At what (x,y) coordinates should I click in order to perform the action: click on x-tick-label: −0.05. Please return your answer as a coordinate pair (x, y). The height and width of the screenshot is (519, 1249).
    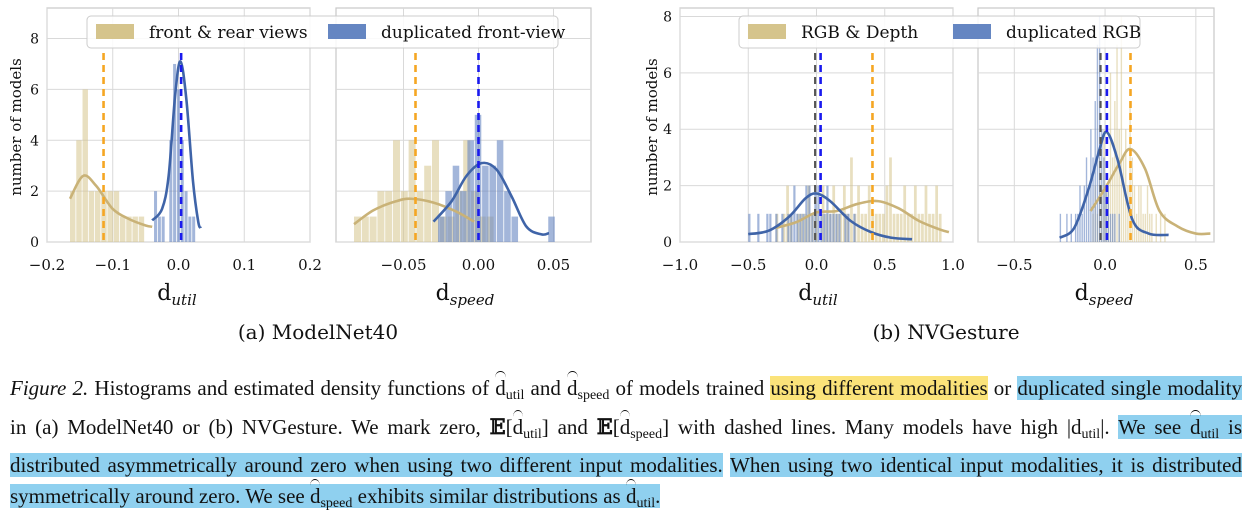
    Looking at the image, I should click on (404, 265).